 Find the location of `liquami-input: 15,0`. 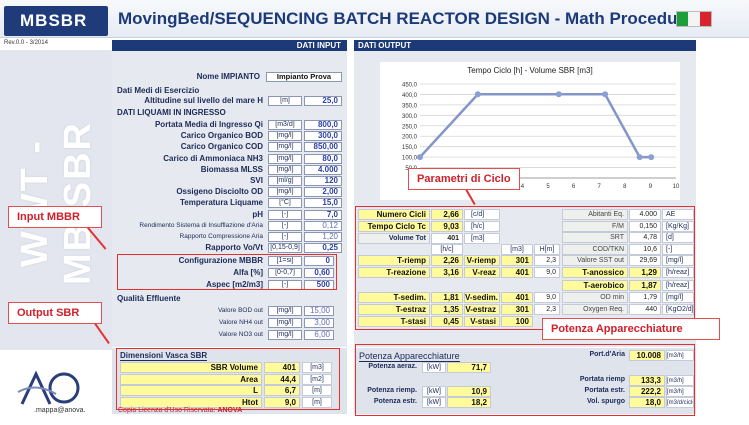

liquami-input: 15,0 is located at coordinates (323, 203).